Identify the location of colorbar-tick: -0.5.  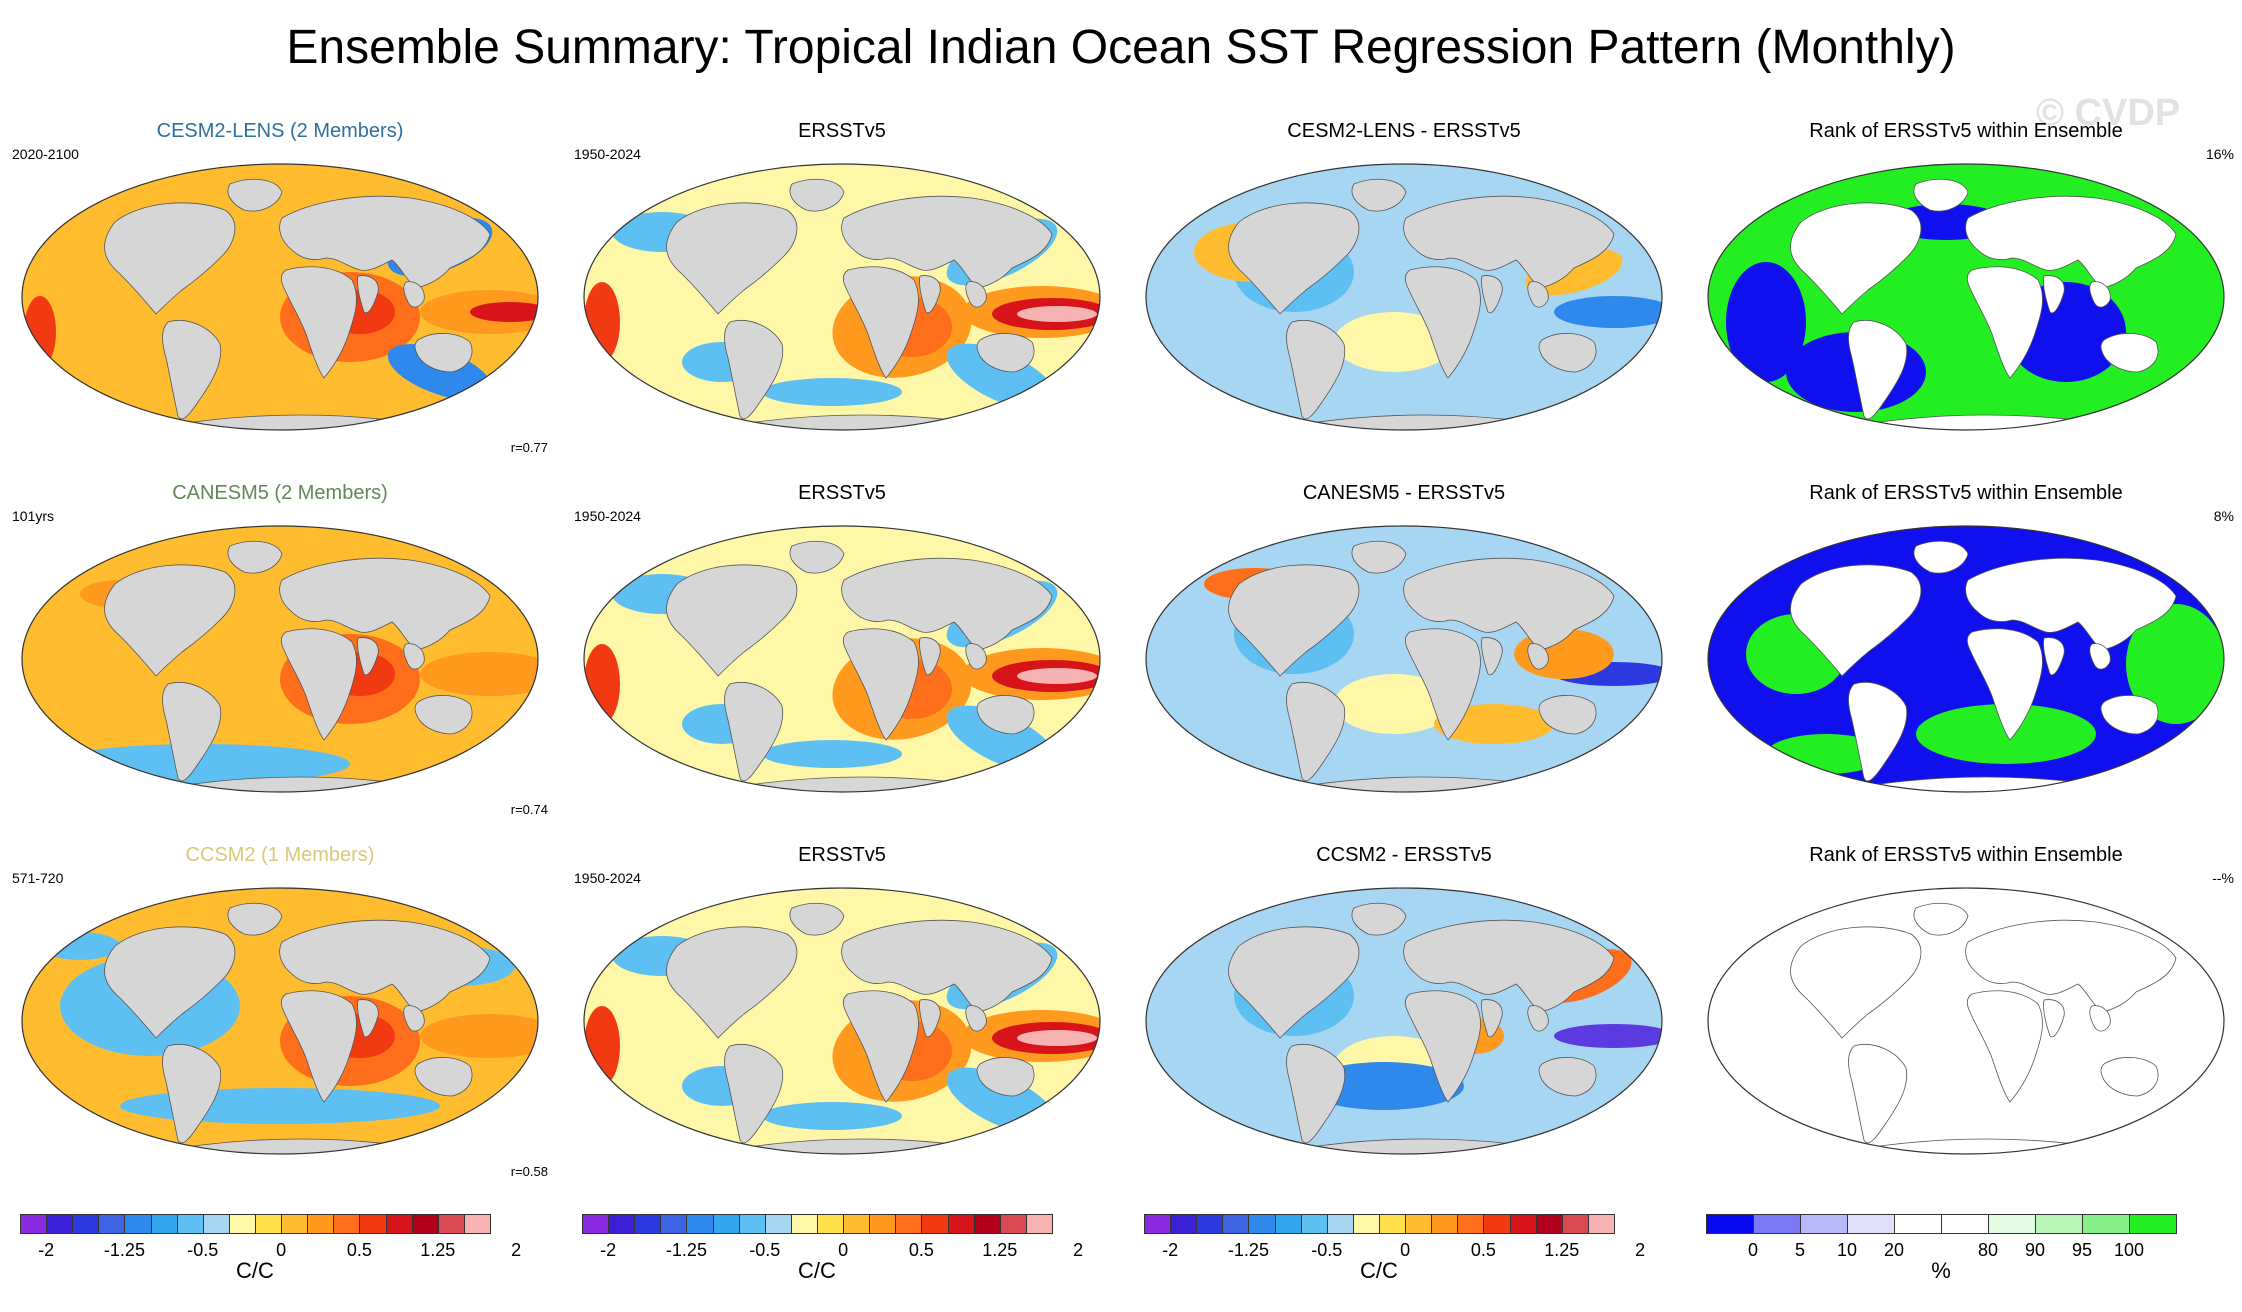
(203, 1250).